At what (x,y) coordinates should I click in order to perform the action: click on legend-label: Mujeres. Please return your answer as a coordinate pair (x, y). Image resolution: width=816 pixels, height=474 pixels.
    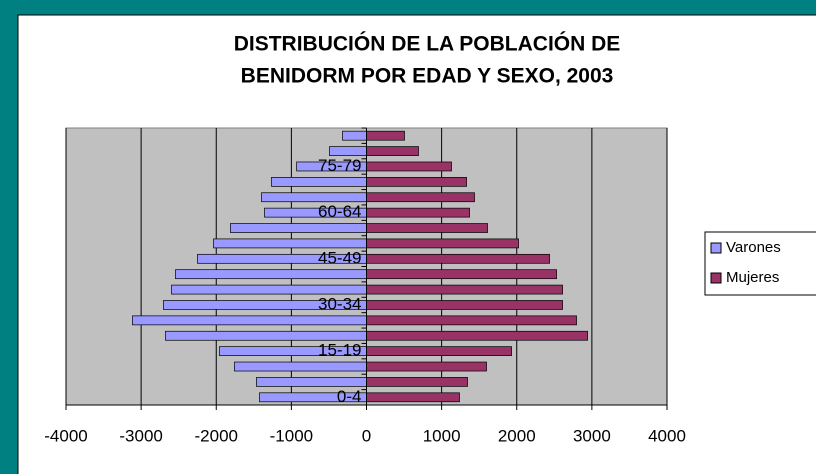
    Looking at the image, I should click on (752, 277).